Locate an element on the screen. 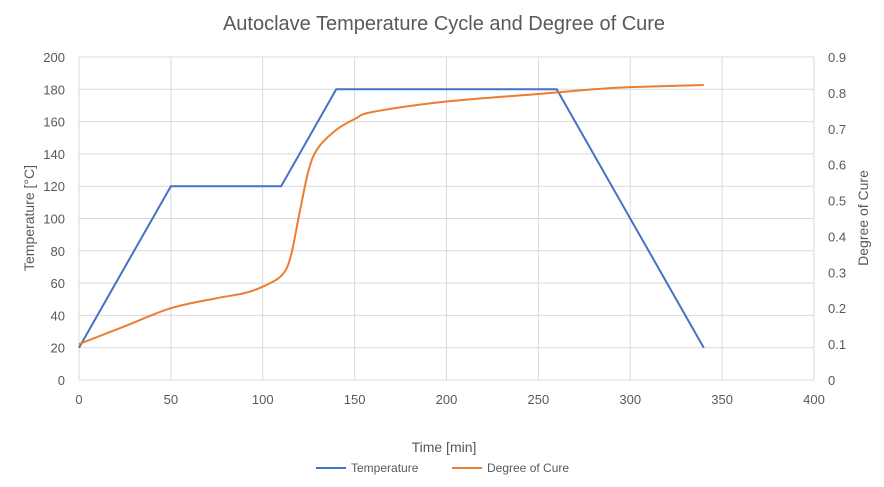 The image size is (884, 487). y2-tick-label: 0.7 is located at coordinates (837, 129).